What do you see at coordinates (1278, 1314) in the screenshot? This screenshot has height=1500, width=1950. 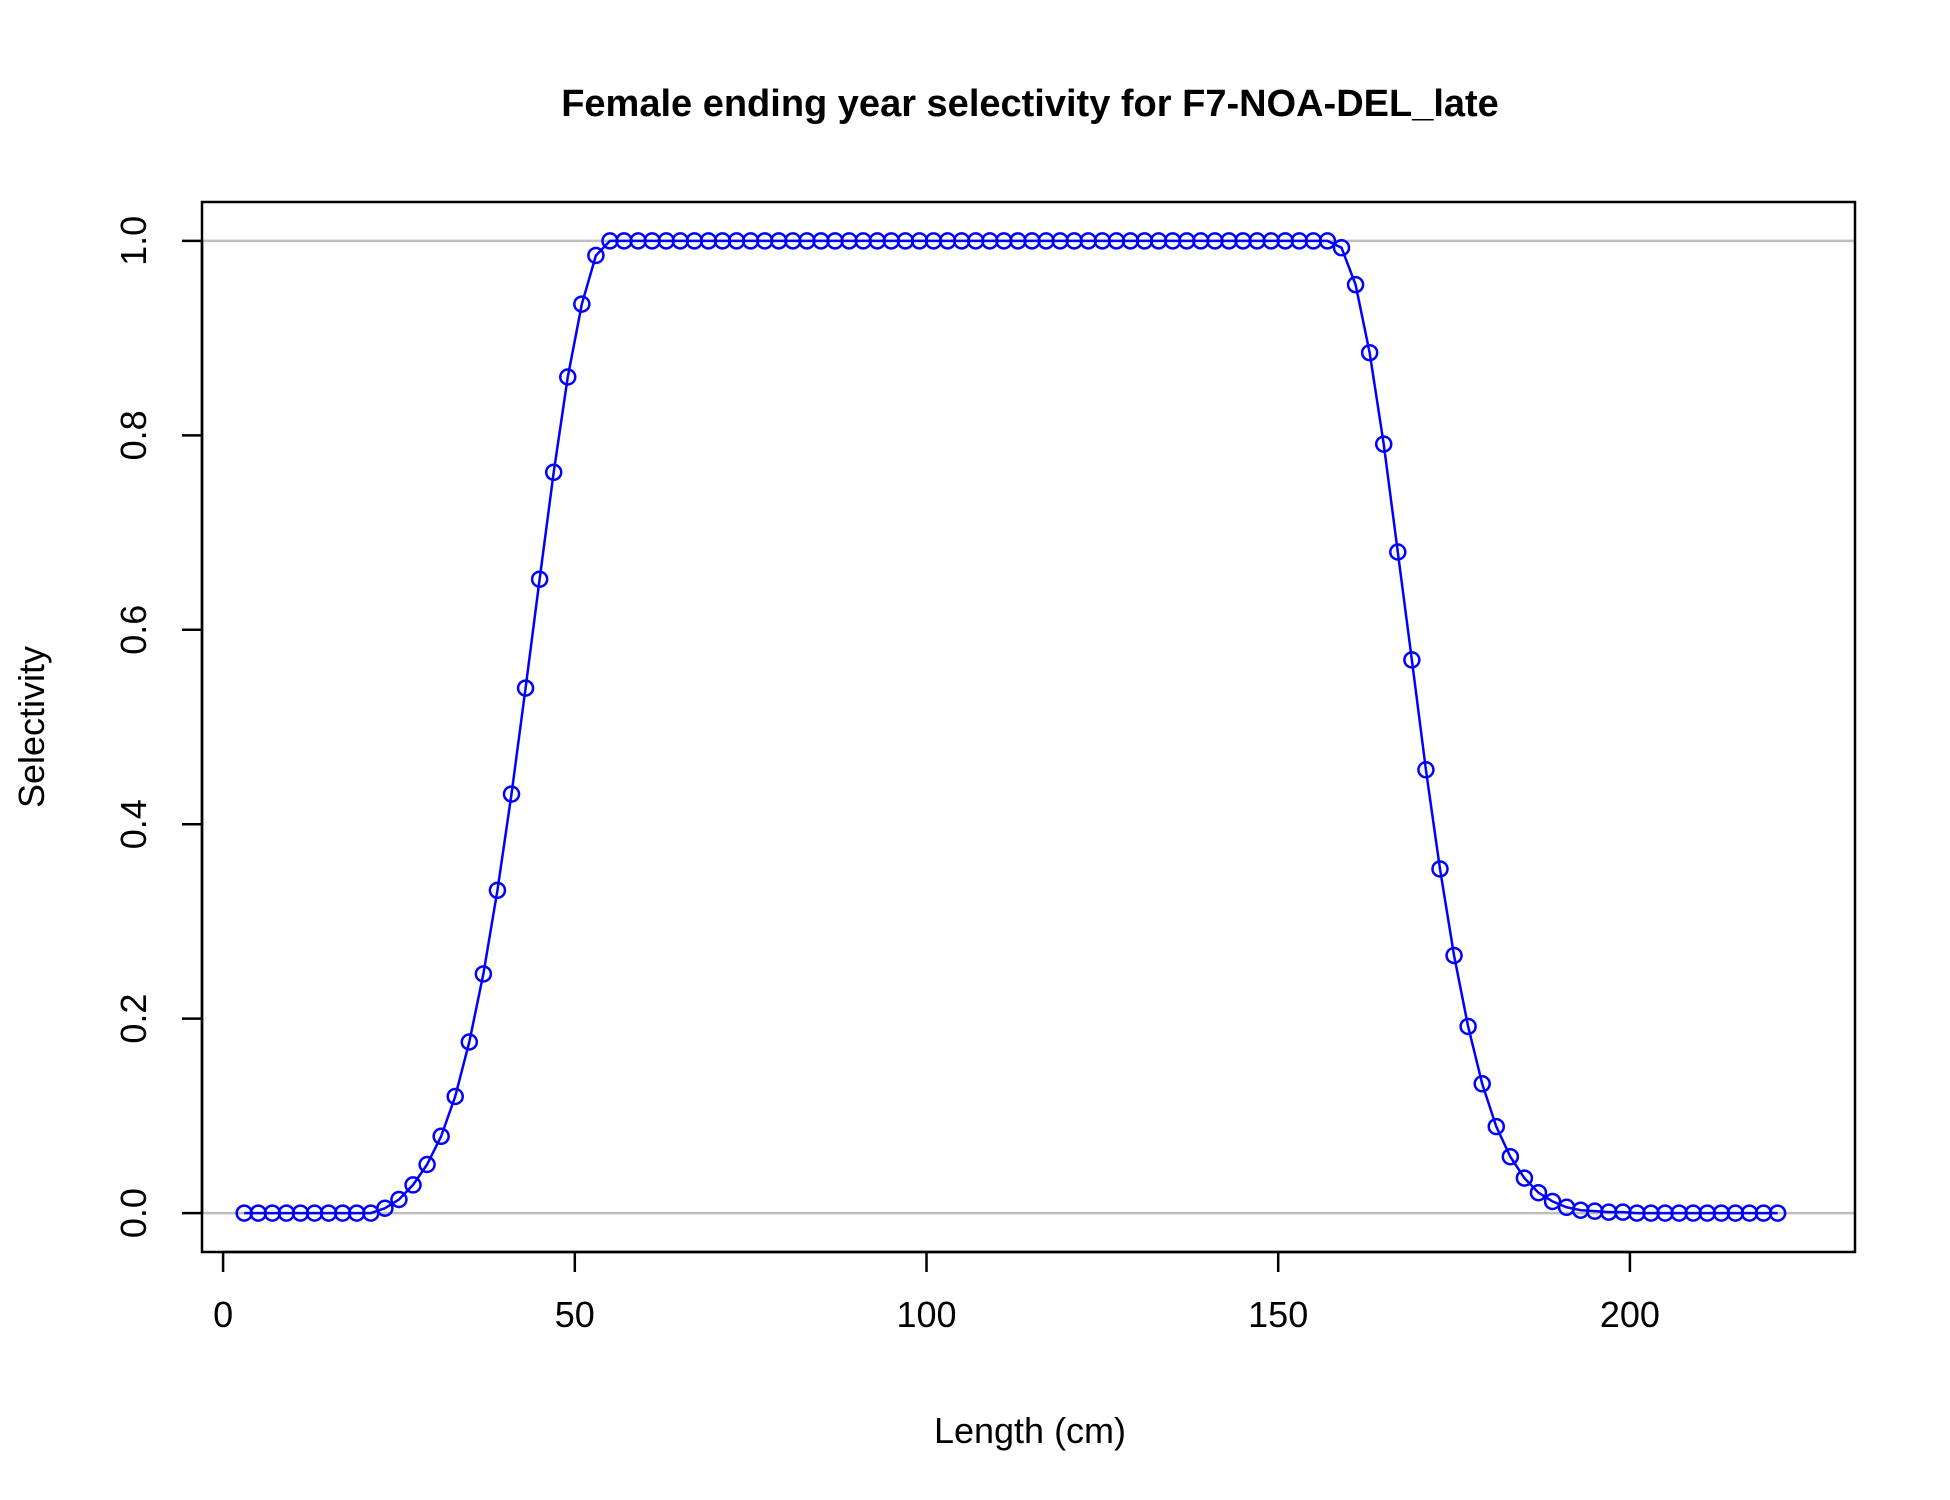 I see `x-tick-label: 150` at bounding box center [1278, 1314].